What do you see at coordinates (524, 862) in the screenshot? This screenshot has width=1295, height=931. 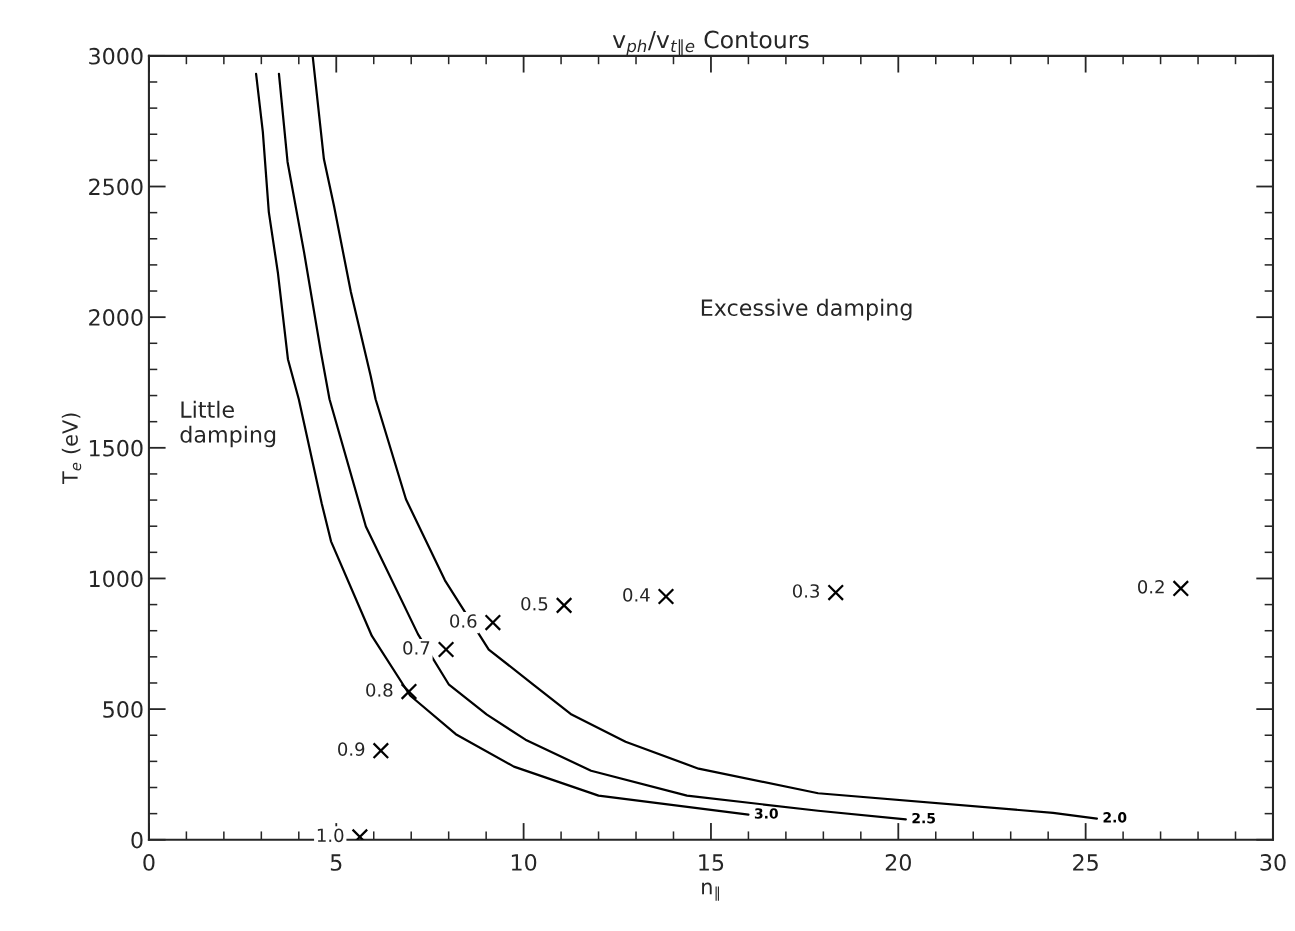 I see `x-tick-label: 10` at bounding box center [524, 862].